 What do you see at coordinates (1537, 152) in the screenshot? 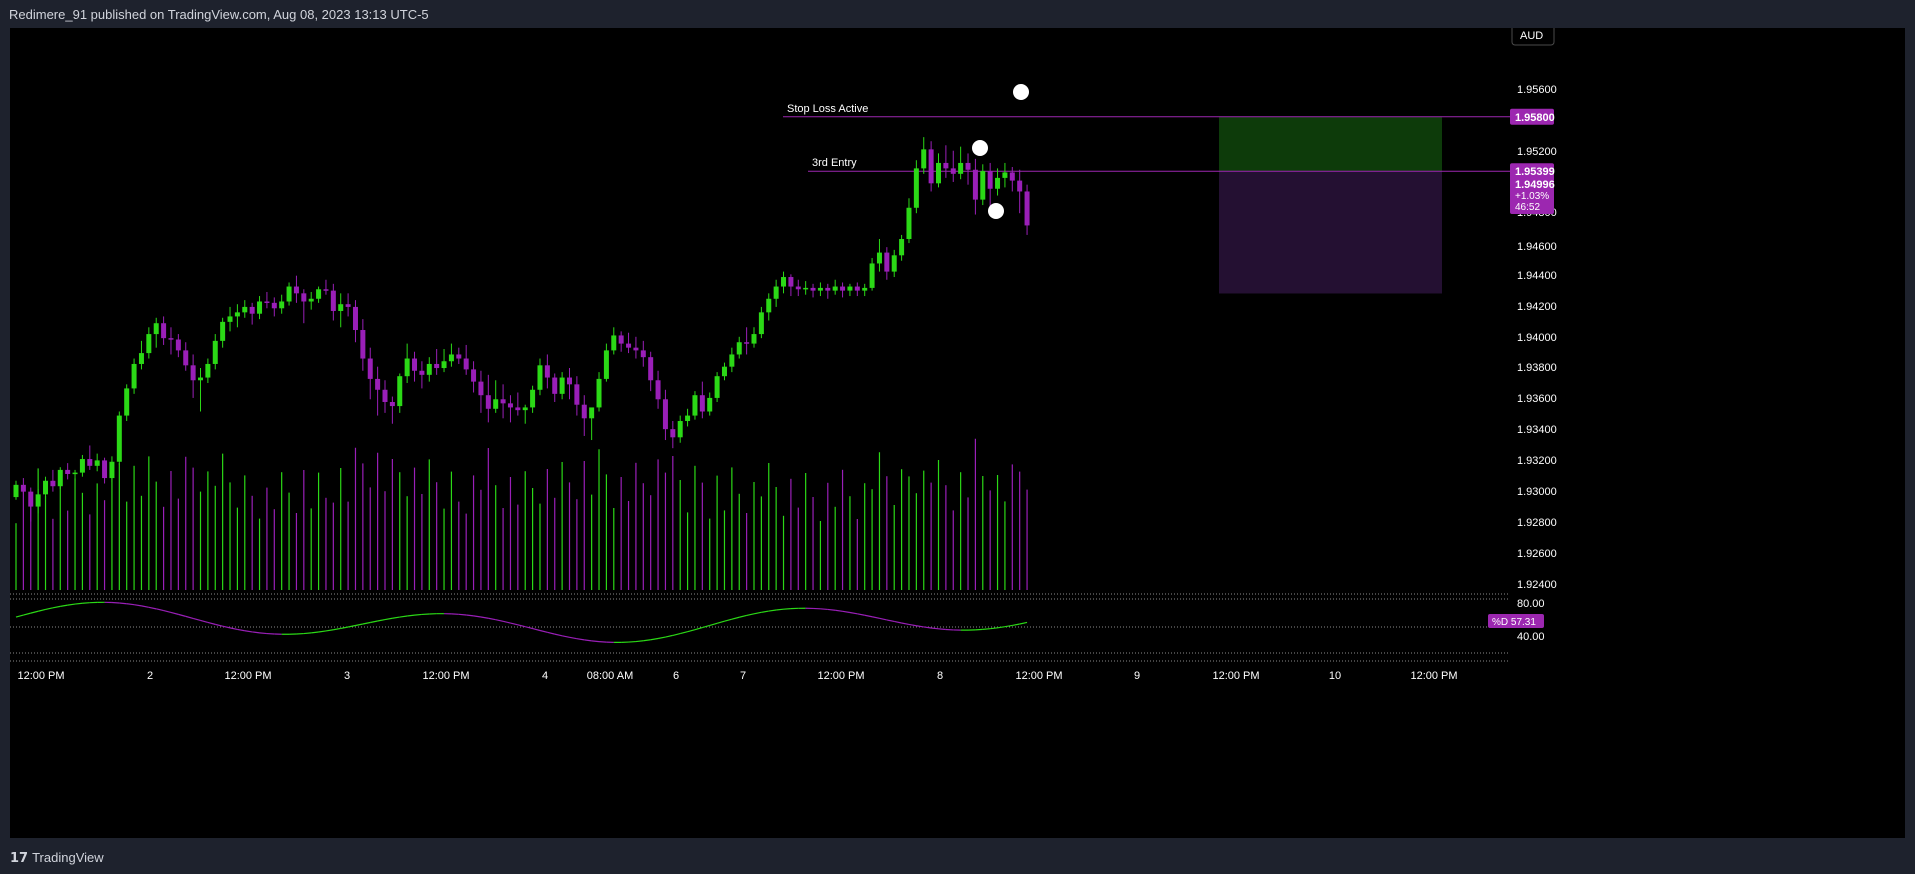
I see `price-tick: 1.95200` at bounding box center [1537, 152].